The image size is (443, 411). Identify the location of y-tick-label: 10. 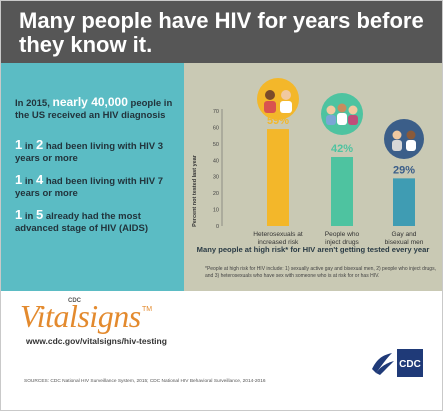
(216, 211).